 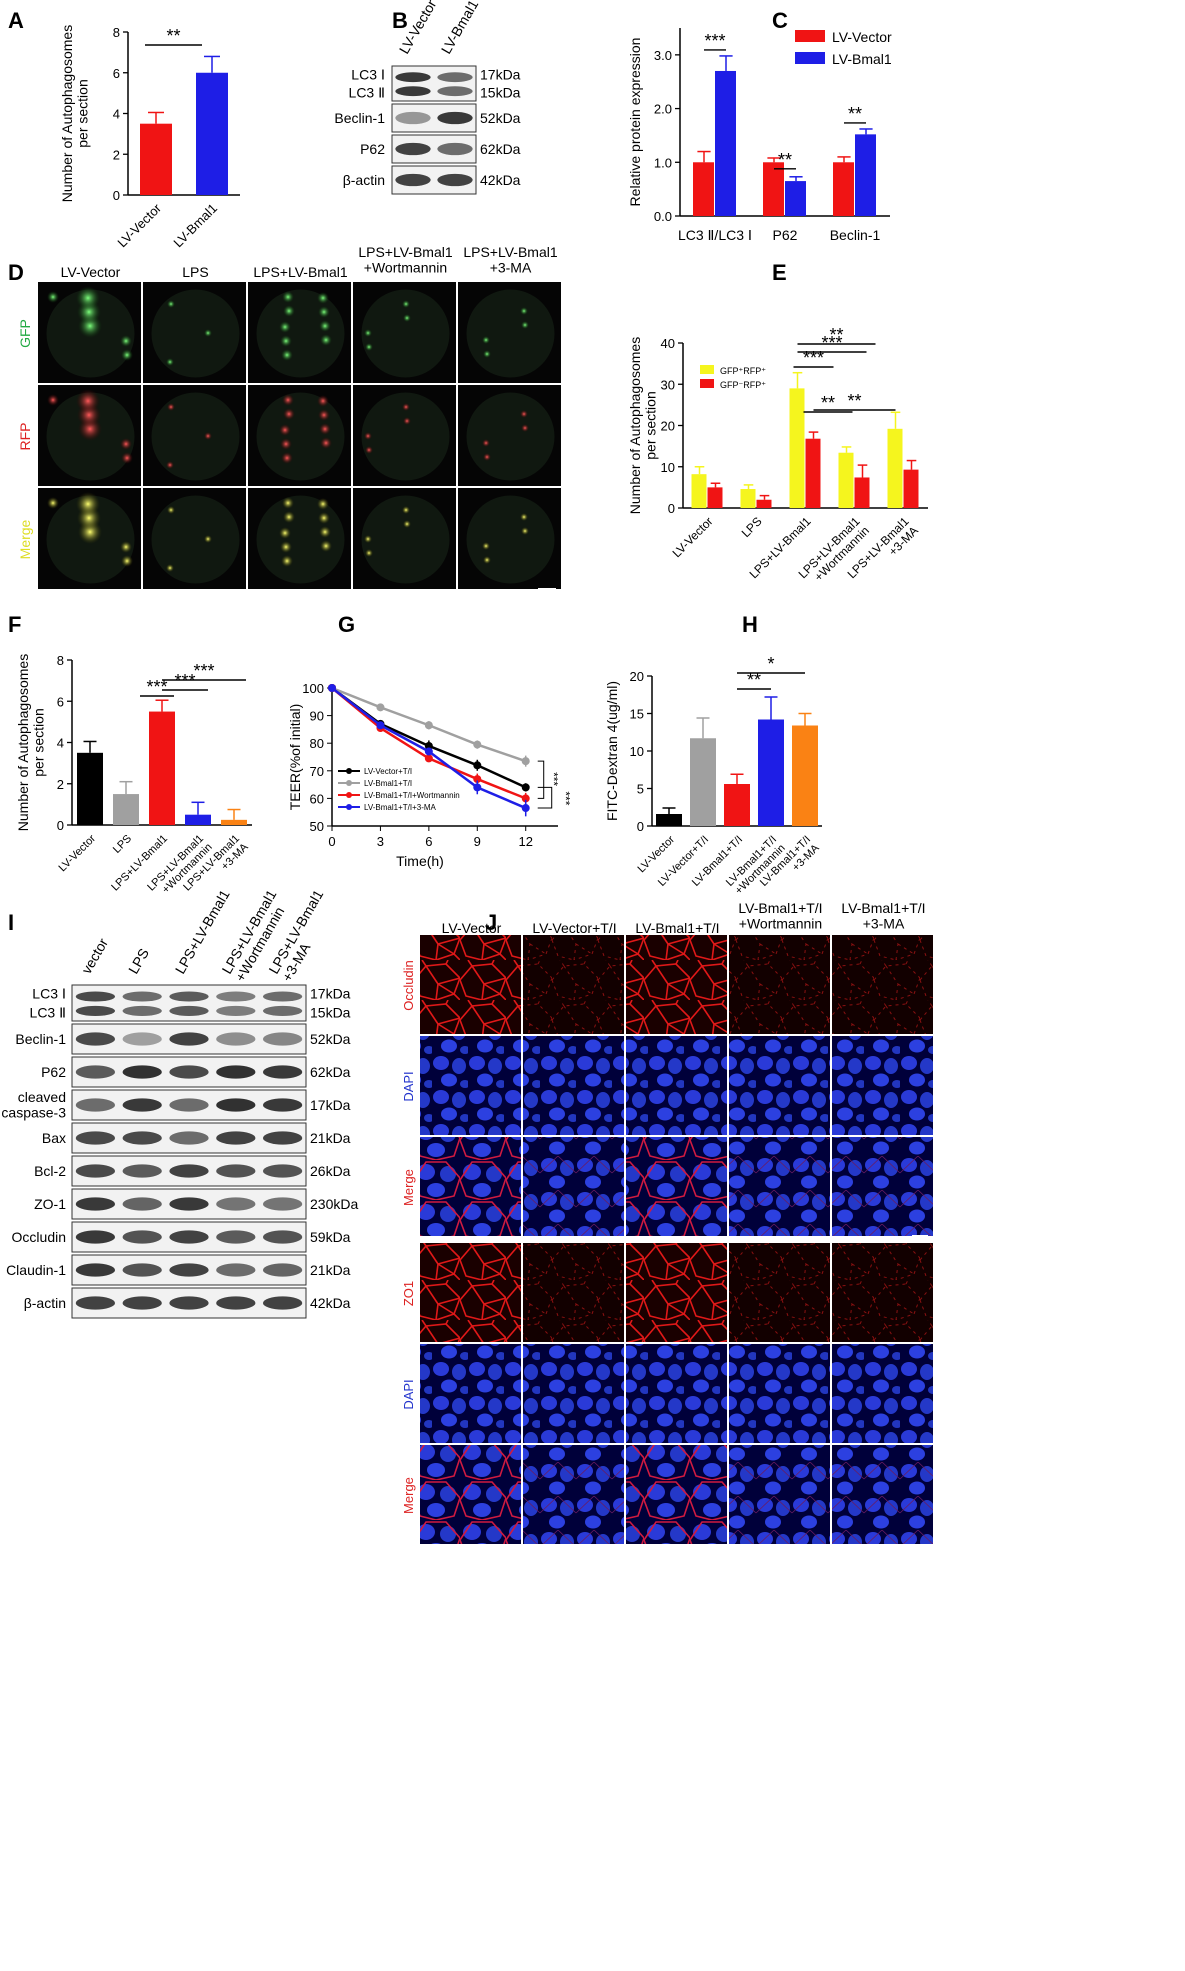 What do you see at coordinates (195, 272) in the screenshot?
I see `column-label: LPS` at bounding box center [195, 272].